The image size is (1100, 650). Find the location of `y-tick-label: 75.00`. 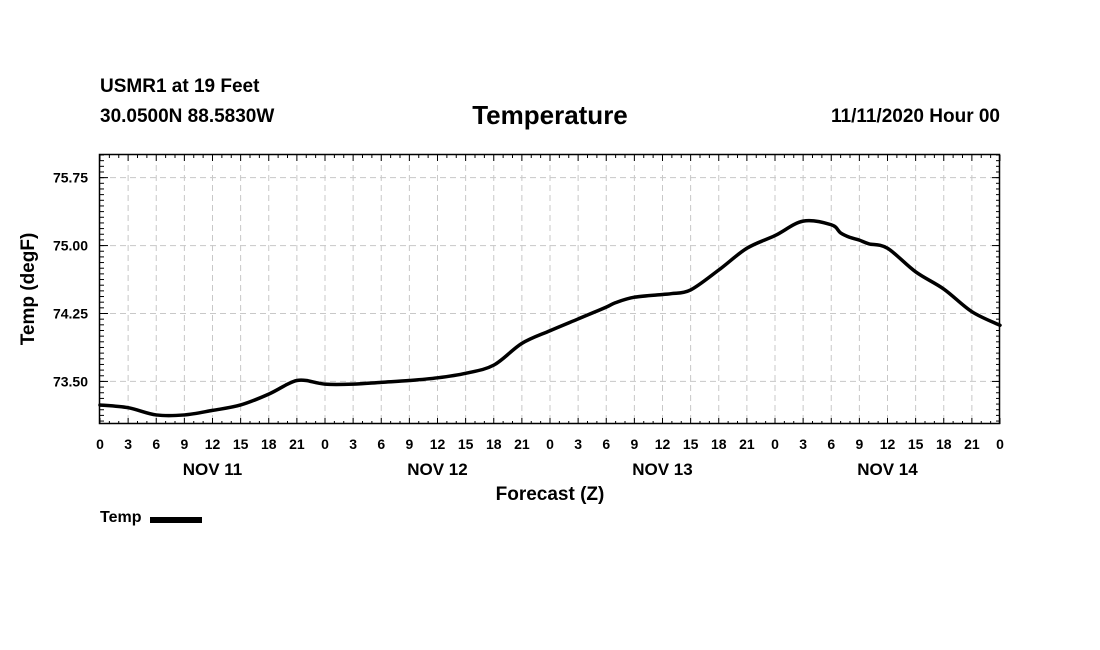

y-tick-label: 75.00 is located at coordinates (70, 246).